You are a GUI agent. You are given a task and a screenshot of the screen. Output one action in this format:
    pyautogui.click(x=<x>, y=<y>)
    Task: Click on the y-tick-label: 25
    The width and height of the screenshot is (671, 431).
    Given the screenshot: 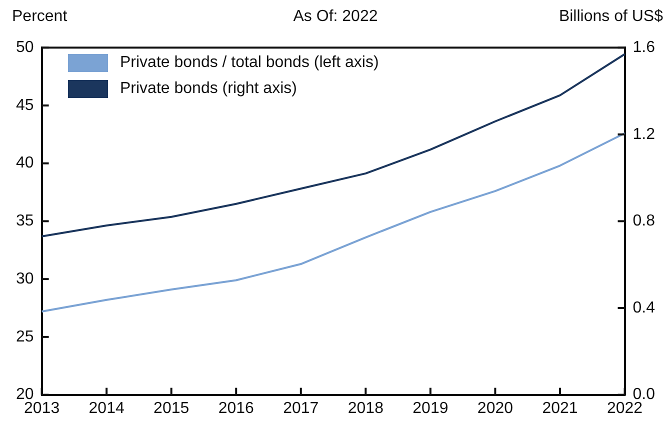 What is the action you would take?
    pyautogui.click(x=25, y=337)
    